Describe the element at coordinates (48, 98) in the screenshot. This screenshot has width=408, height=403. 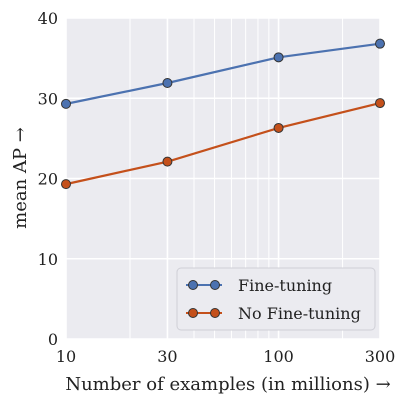
I see `y-tick-label: 30` at that location.